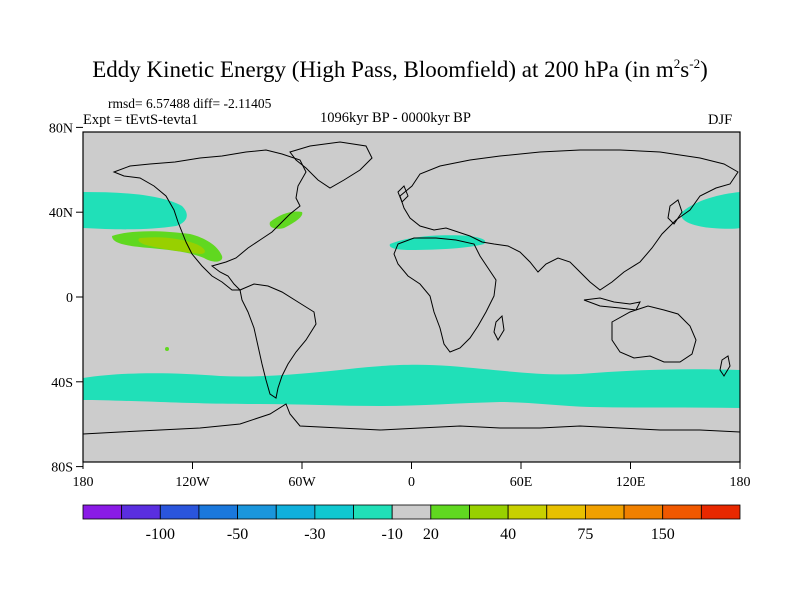  What do you see at coordinates (237, 534) in the screenshot?
I see `colorbar-label: -50` at bounding box center [237, 534].